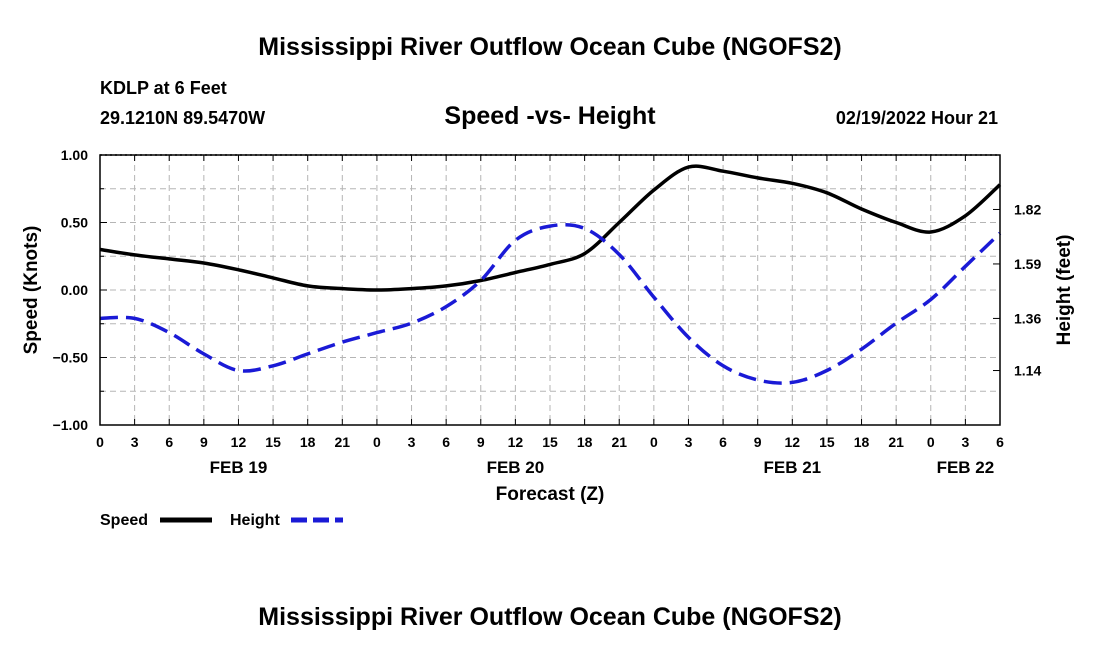 Image resolution: width=1100 pixels, height=650 pixels. Describe the element at coordinates (1064, 290) in the screenshot. I see `y-axis-label-right: Height (feet)` at that location.